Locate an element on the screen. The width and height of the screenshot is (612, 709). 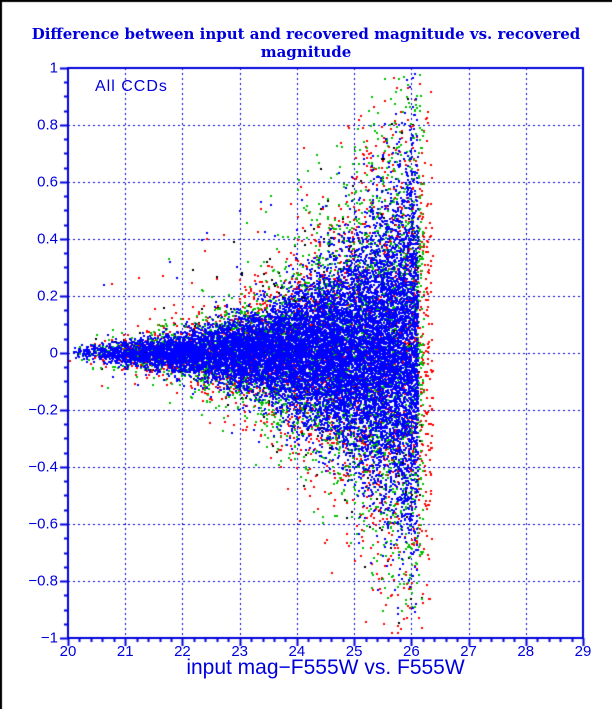
x-axis-title: input mag−F555W vs. F555W is located at coordinates (325, 667).